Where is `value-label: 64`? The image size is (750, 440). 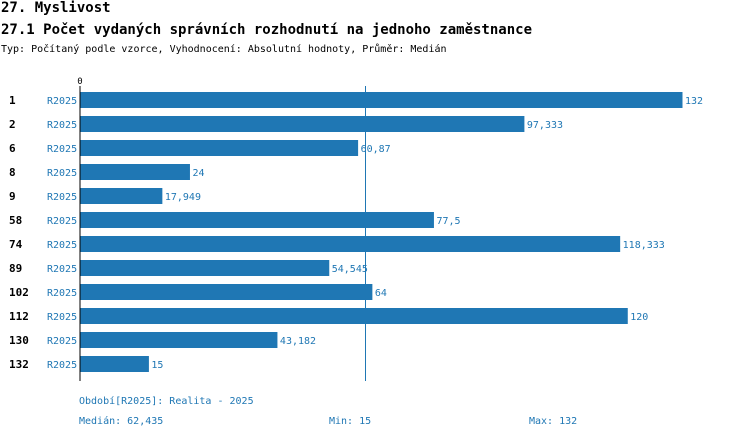 value-label: 64 is located at coordinates (381, 293).